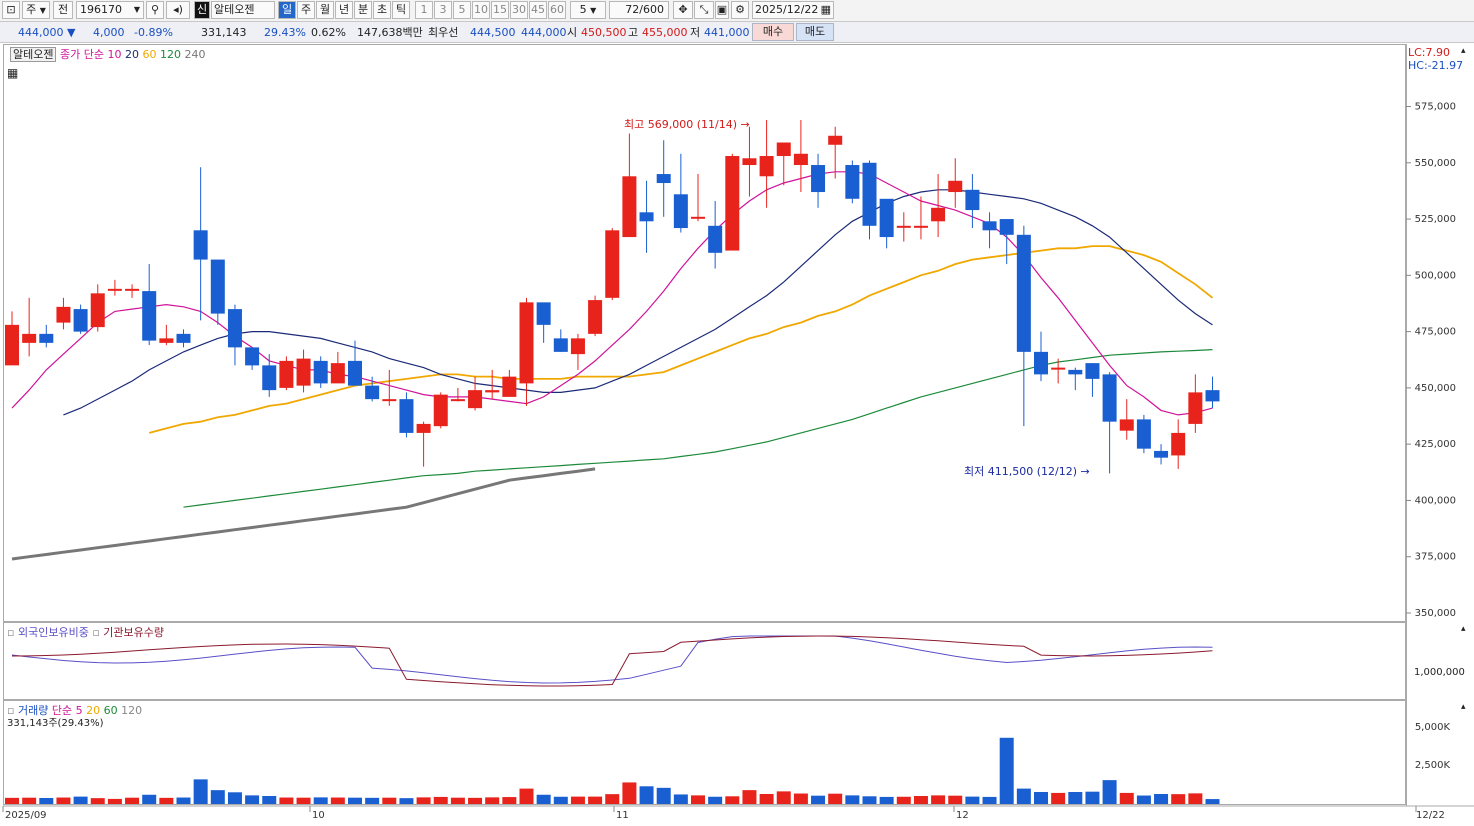 The height and width of the screenshot is (826, 1474). Describe the element at coordinates (243, 10) in the screenshot. I see `stock-name: 알테오젠` at that location.